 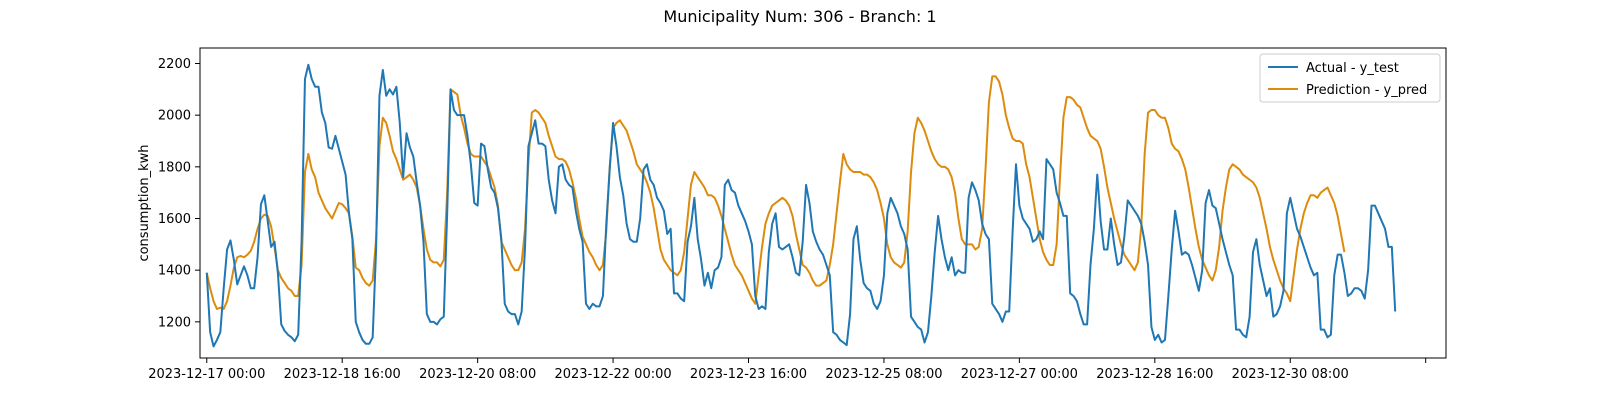 I want to click on y-tick-label: 2200, so click(x=174, y=64).